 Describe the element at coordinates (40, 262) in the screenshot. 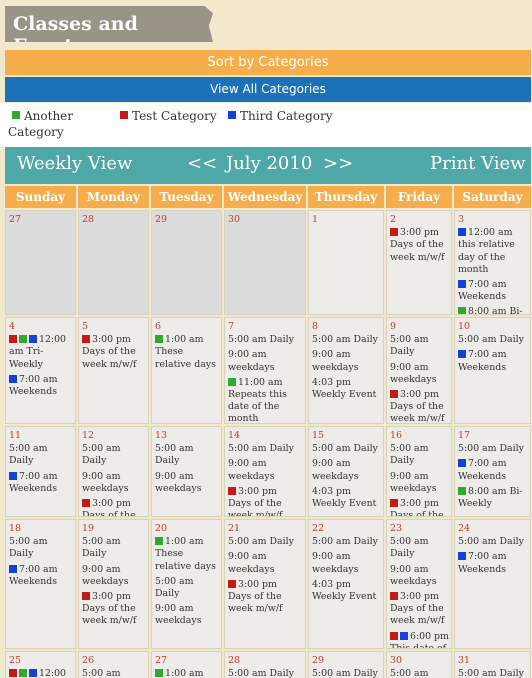

I see `day-cell: 27` at that location.